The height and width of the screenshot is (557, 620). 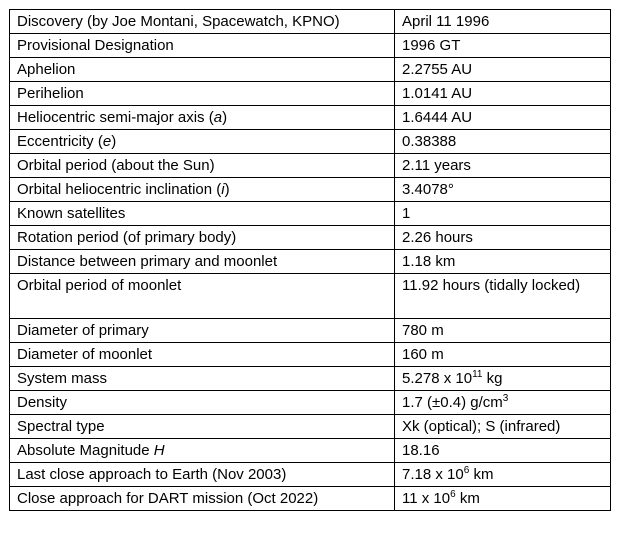 What do you see at coordinates (202, 213) in the screenshot?
I see `property-label: Known satellites` at bounding box center [202, 213].